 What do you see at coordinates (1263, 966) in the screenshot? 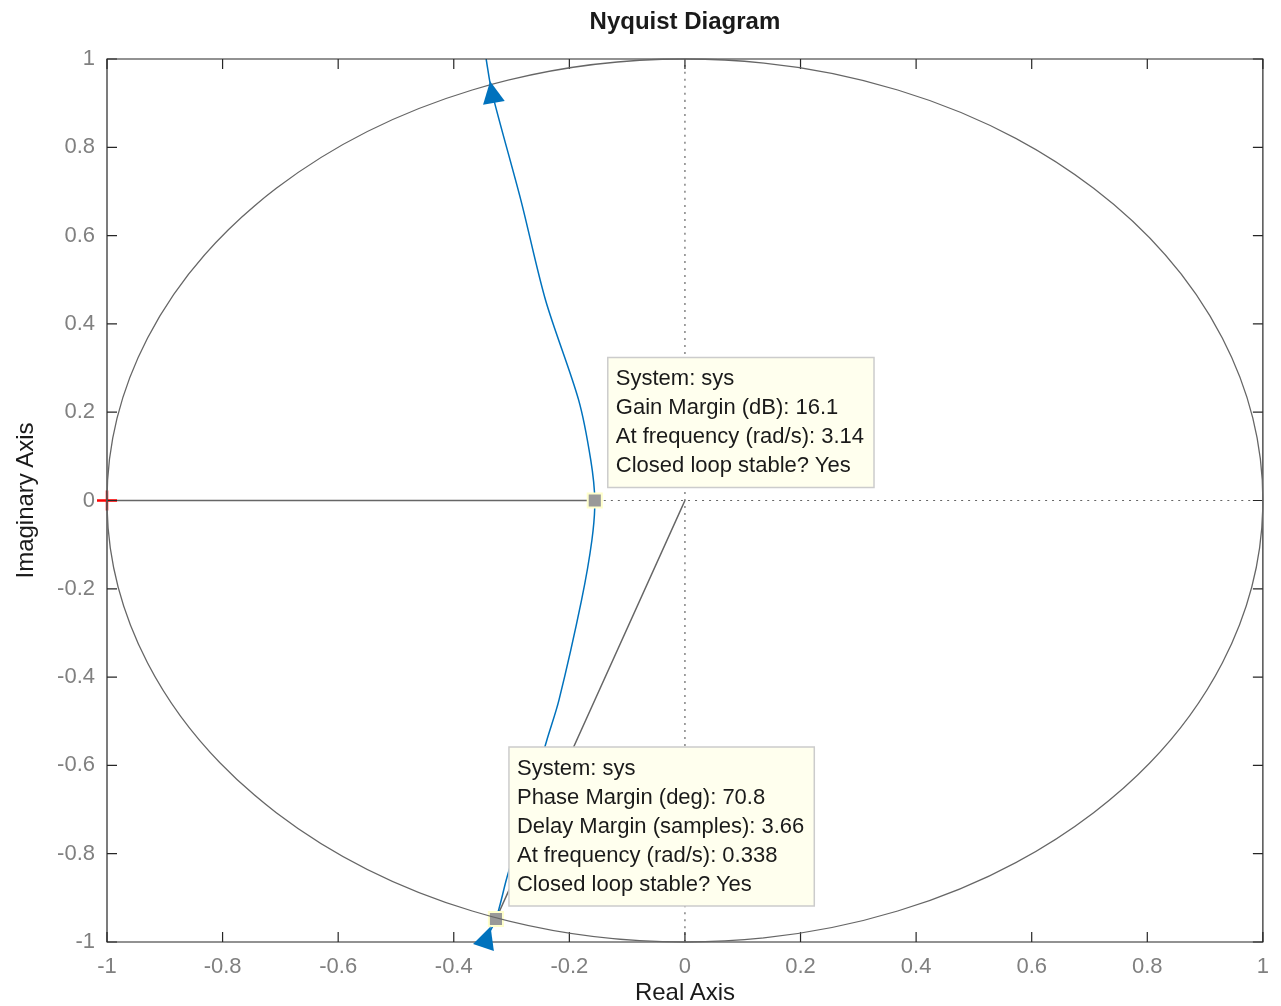
I see `x-tick-label: 1` at bounding box center [1263, 966].